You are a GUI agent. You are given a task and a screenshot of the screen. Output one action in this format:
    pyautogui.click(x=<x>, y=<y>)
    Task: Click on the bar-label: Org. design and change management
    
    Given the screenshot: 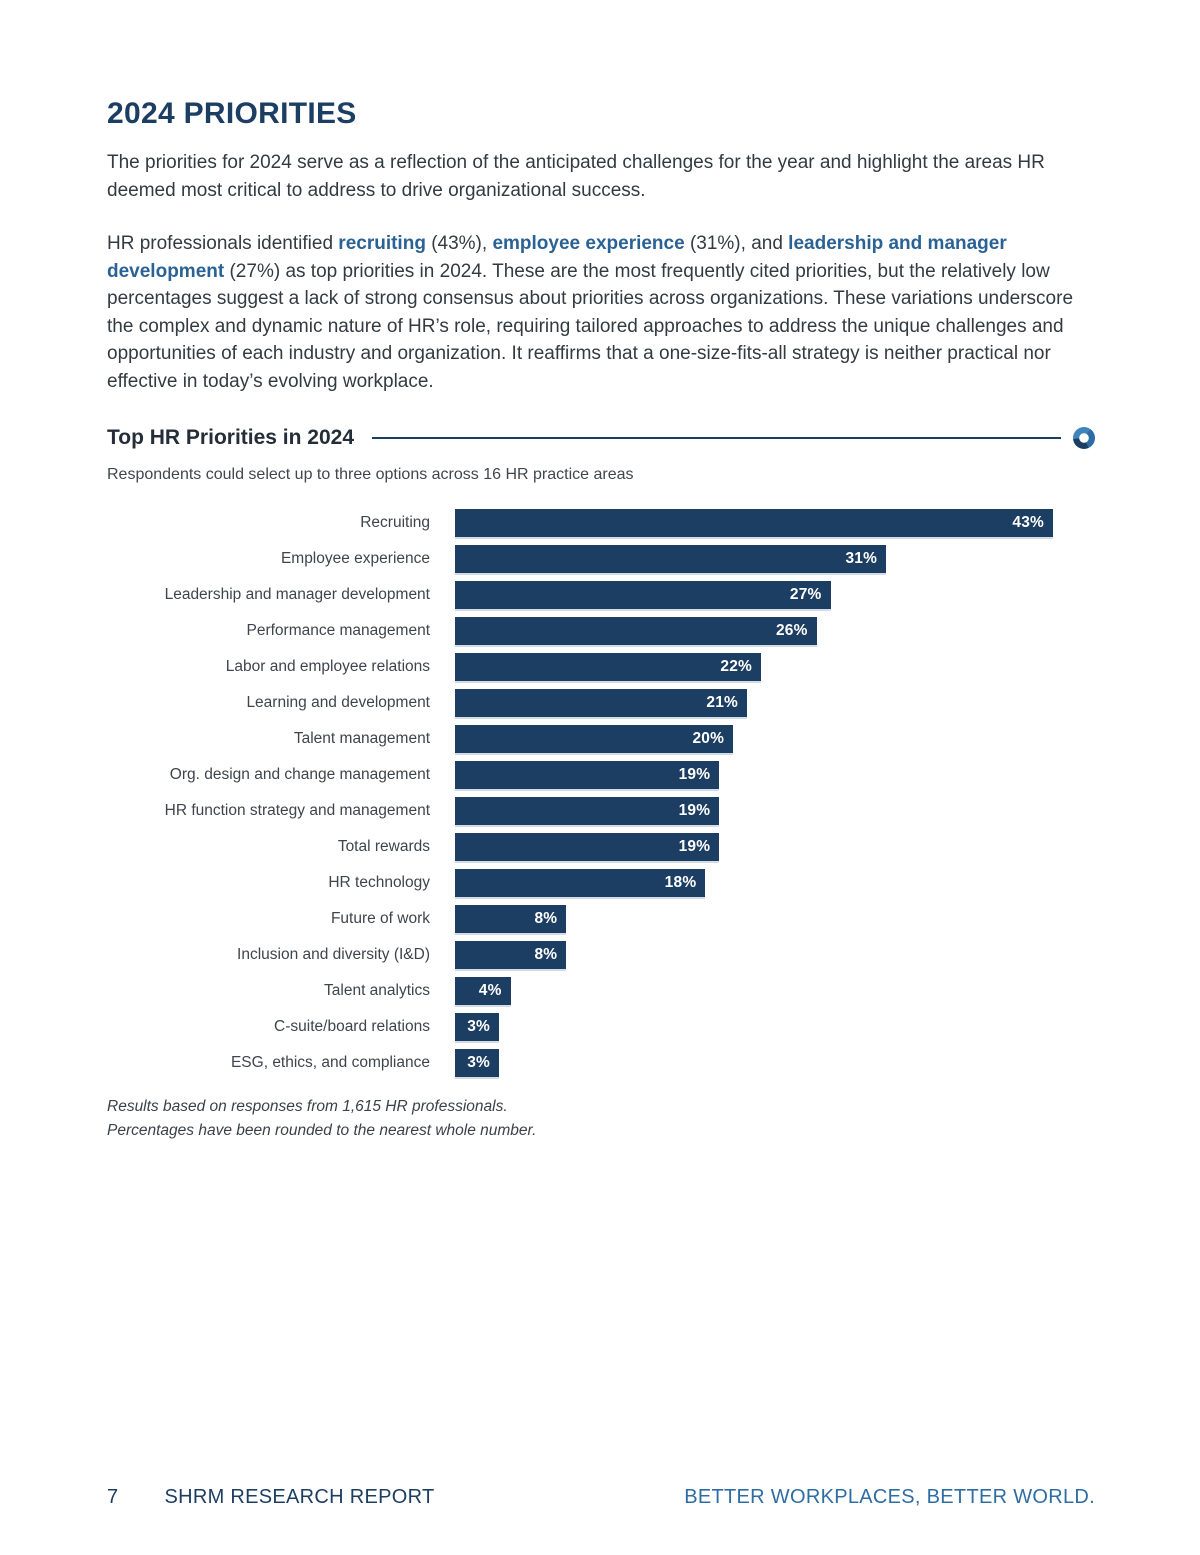 What is the action you would take?
    pyautogui.click(x=299, y=774)
    